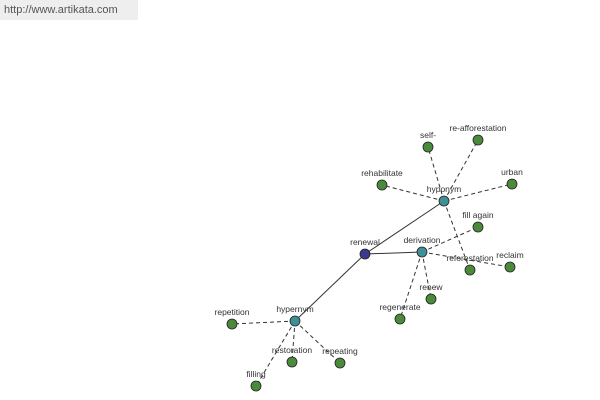 The width and height of the screenshot is (600, 400). I want to click on node-label: rehabilitate, so click(382, 173).